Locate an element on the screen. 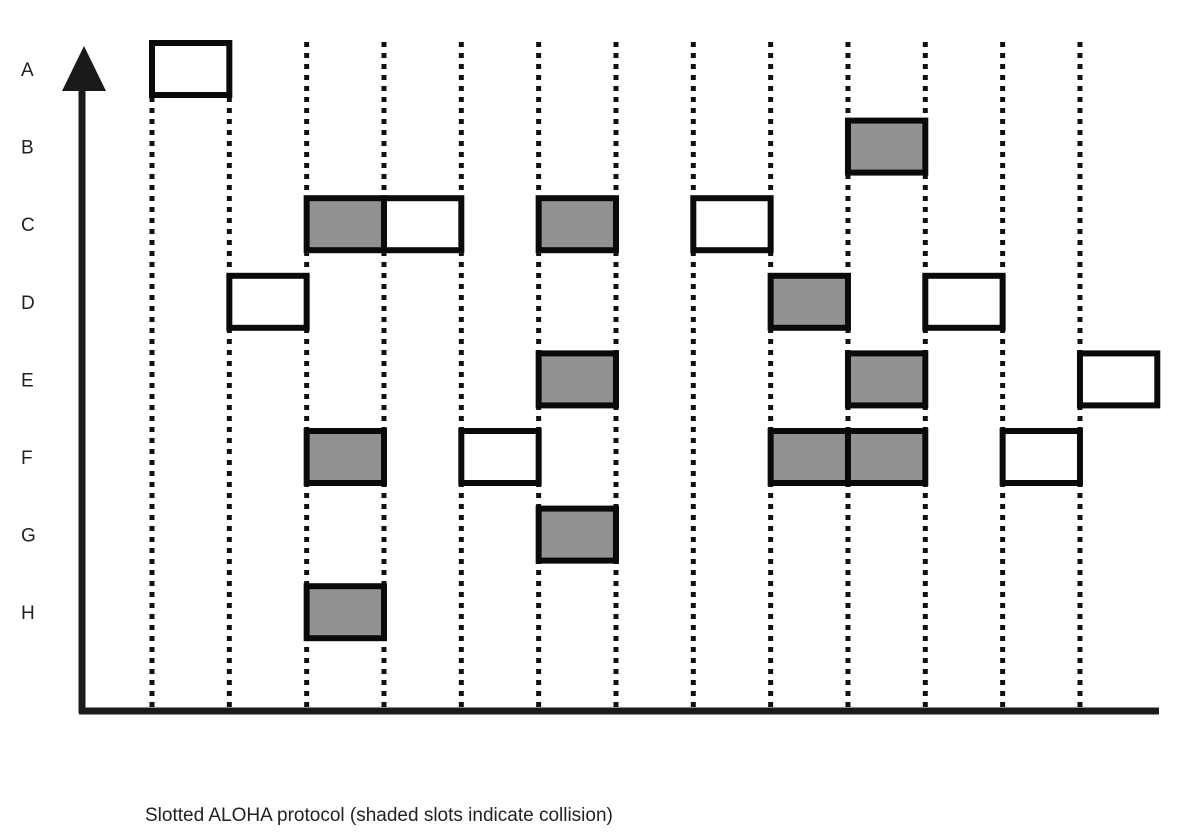 The height and width of the screenshot is (840, 1180). station-labels: A B C D E F G H is located at coordinates (28, 342).